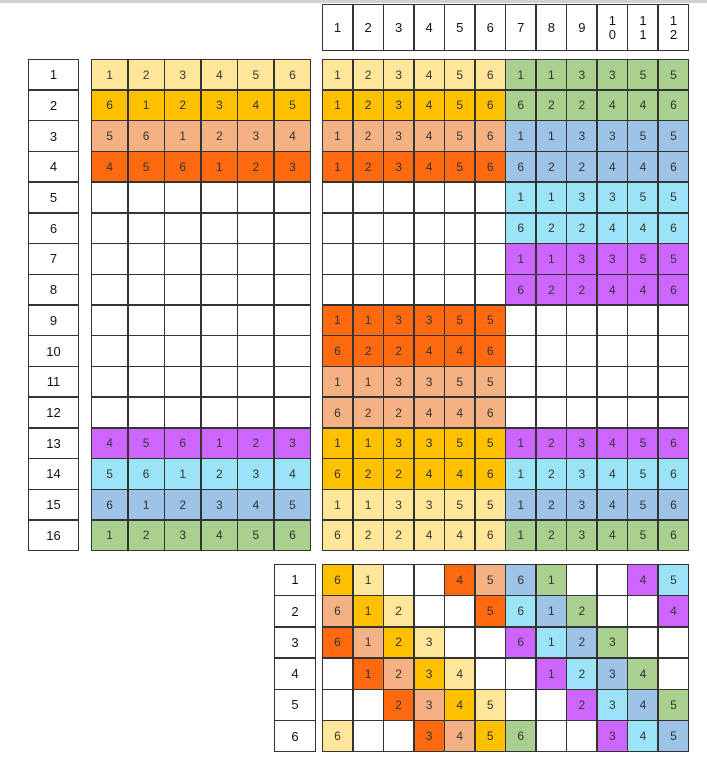 This screenshot has height=771, width=707. I want to click on column-header-cell: 1, so click(338, 27).